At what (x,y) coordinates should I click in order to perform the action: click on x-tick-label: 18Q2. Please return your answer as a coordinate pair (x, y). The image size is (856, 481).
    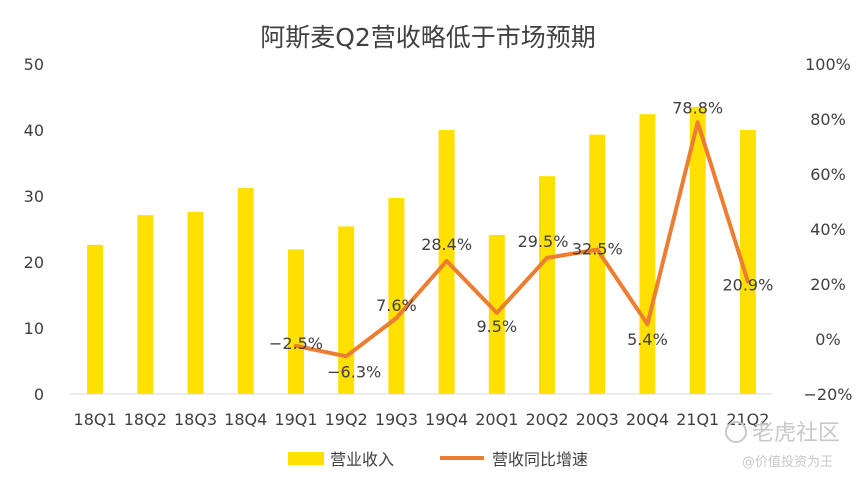
    Looking at the image, I should click on (145, 419).